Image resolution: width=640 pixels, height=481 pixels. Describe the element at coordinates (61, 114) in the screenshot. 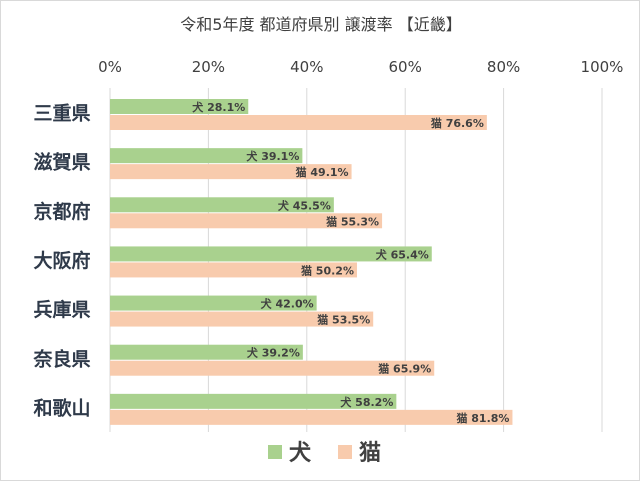

I see `category-label: 三重県` at that location.